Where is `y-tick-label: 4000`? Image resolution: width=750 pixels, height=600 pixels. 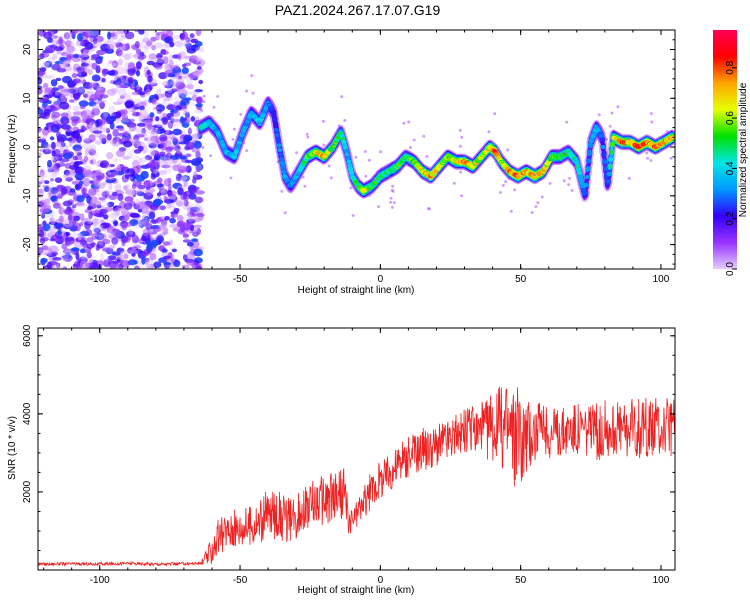 y-tick-label: 4000 is located at coordinates (27, 413).